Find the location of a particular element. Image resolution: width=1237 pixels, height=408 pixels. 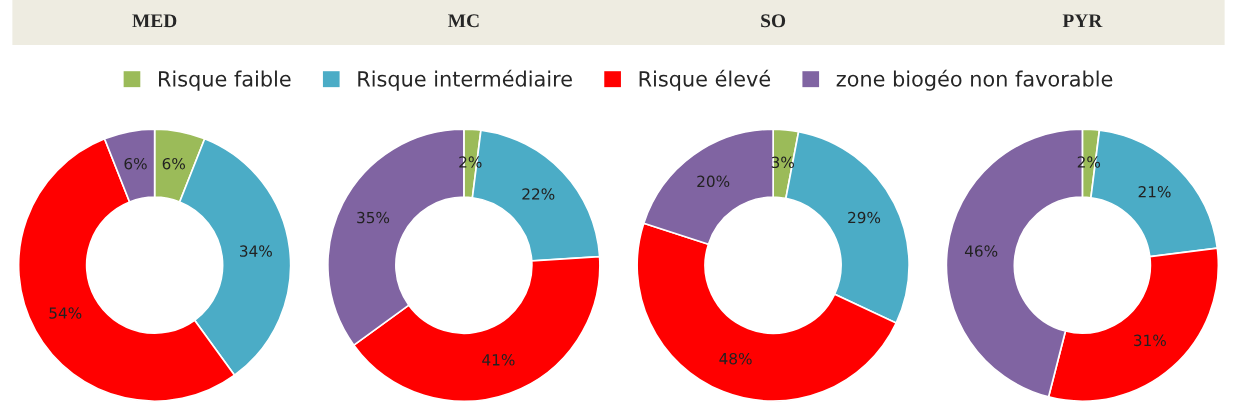

legend-label: Risque intermédiaire is located at coordinates (465, 80).